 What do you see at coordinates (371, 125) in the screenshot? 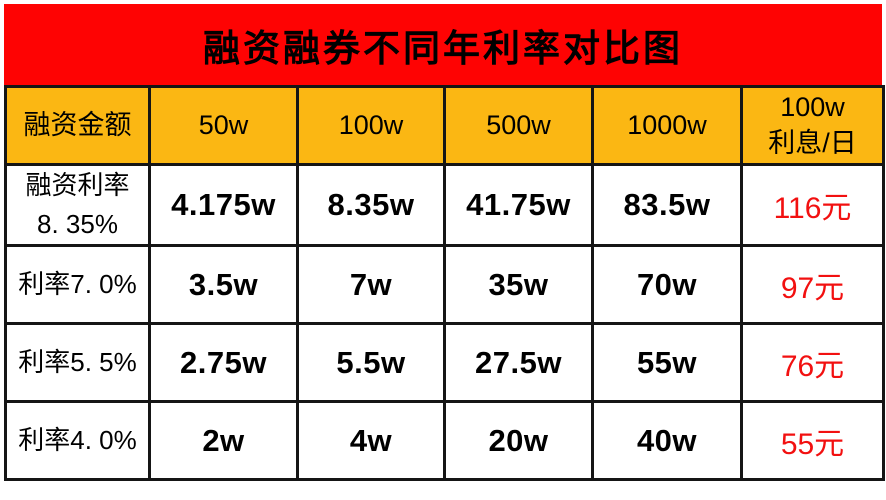
I see `col-header-100w: 100w` at bounding box center [371, 125].